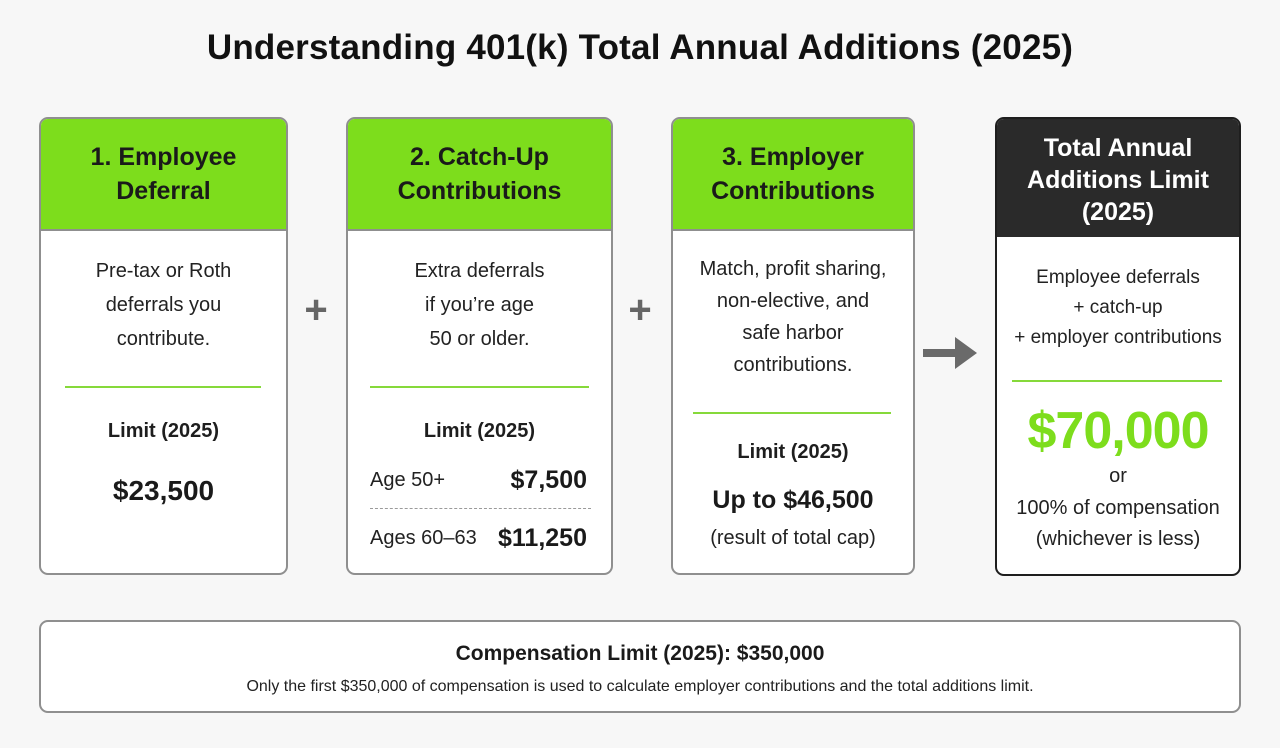  What do you see at coordinates (479, 175) in the screenshot?
I see `card-heading: 2. Catch-Up Contributions` at bounding box center [479, 175].